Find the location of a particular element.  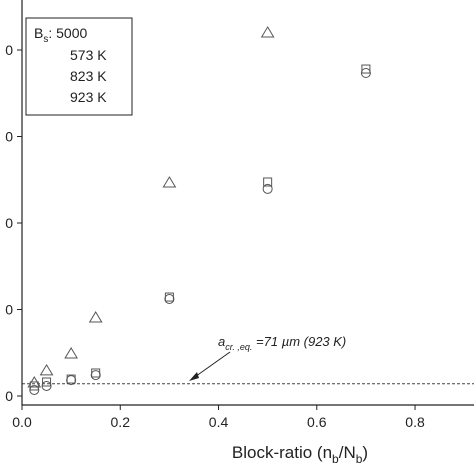

legend-label: 923 K is located at coordinates (88, 97).